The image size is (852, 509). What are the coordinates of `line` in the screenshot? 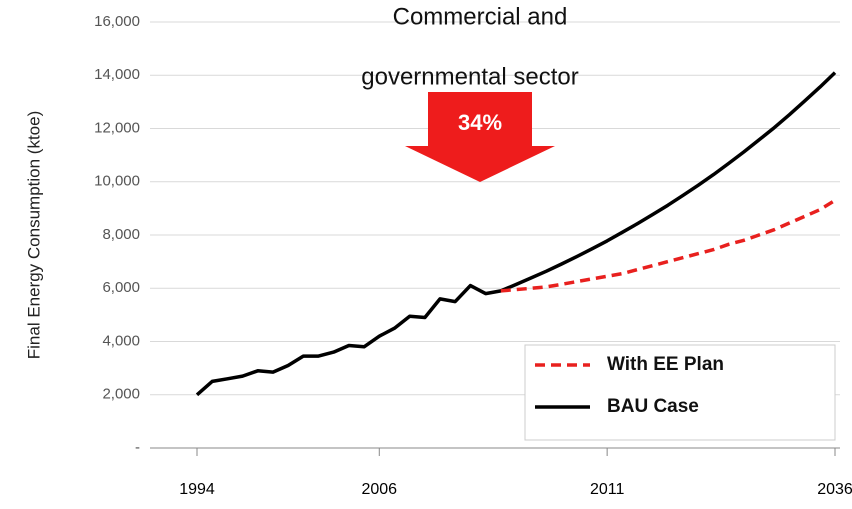 It's located at (668, 245).